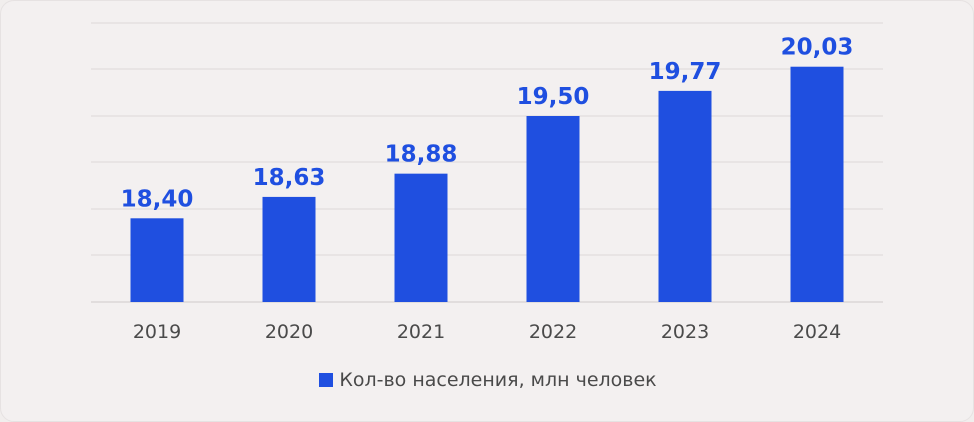 Image resolution: width=974 pixels, height=422 pixels. What do you see at coordinates (289, 178) in the screenshot?
I see `value-label-2020: 18,63` at bounding box center [289, 178].